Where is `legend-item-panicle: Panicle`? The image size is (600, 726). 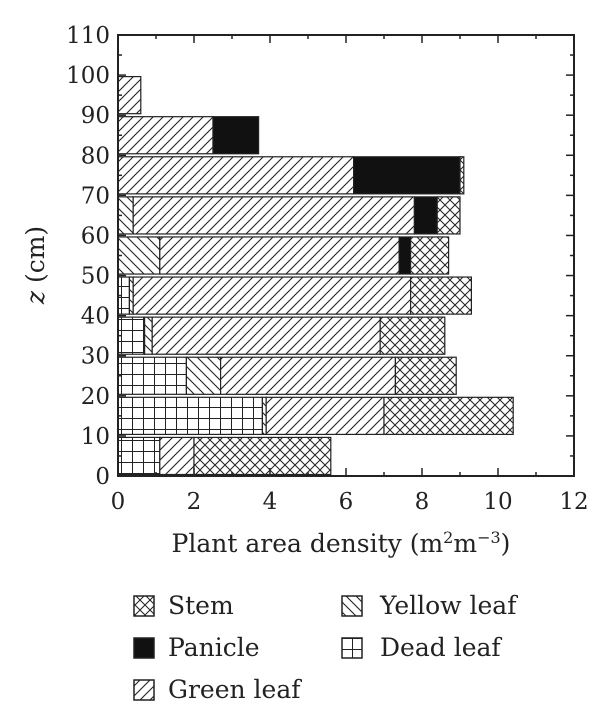 legend-item-panicle: Panicle is located at coordinates (196, 647).